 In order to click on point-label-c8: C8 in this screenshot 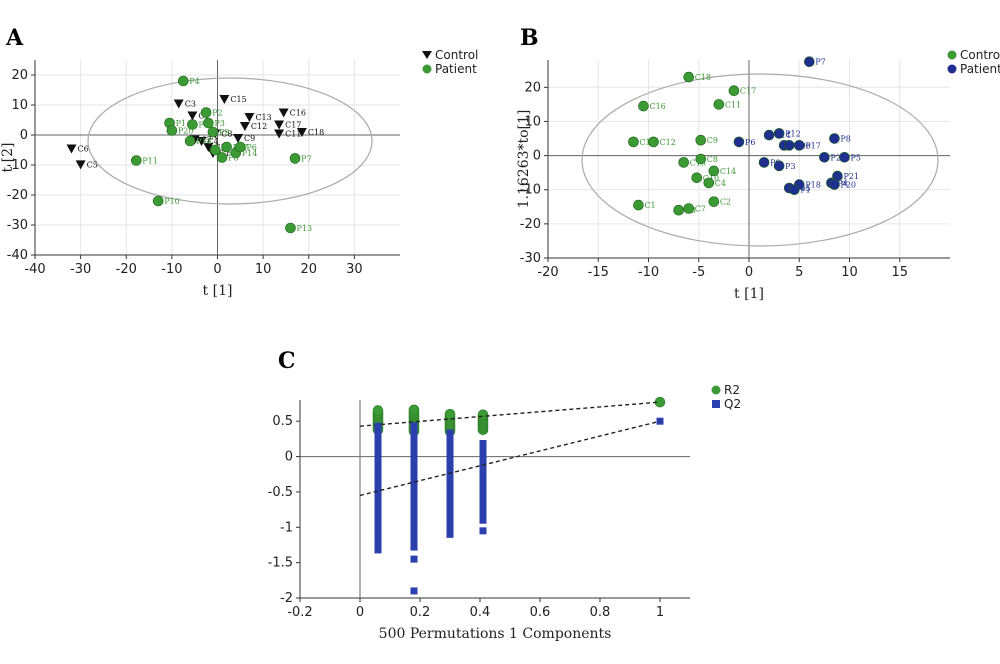, I will do `click(226, 134)`.